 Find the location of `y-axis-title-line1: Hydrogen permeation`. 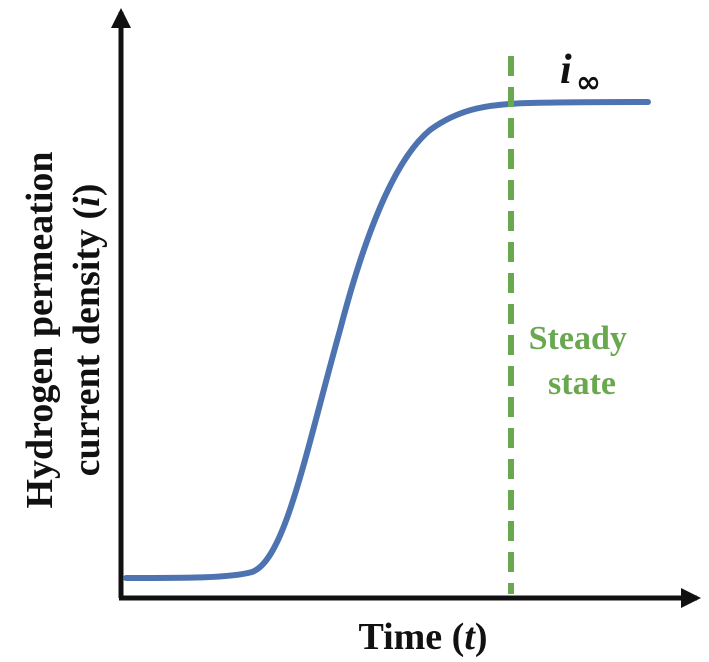

y-axis-title-line1: Hydrogen permeation is located at coordinates (40, 329).